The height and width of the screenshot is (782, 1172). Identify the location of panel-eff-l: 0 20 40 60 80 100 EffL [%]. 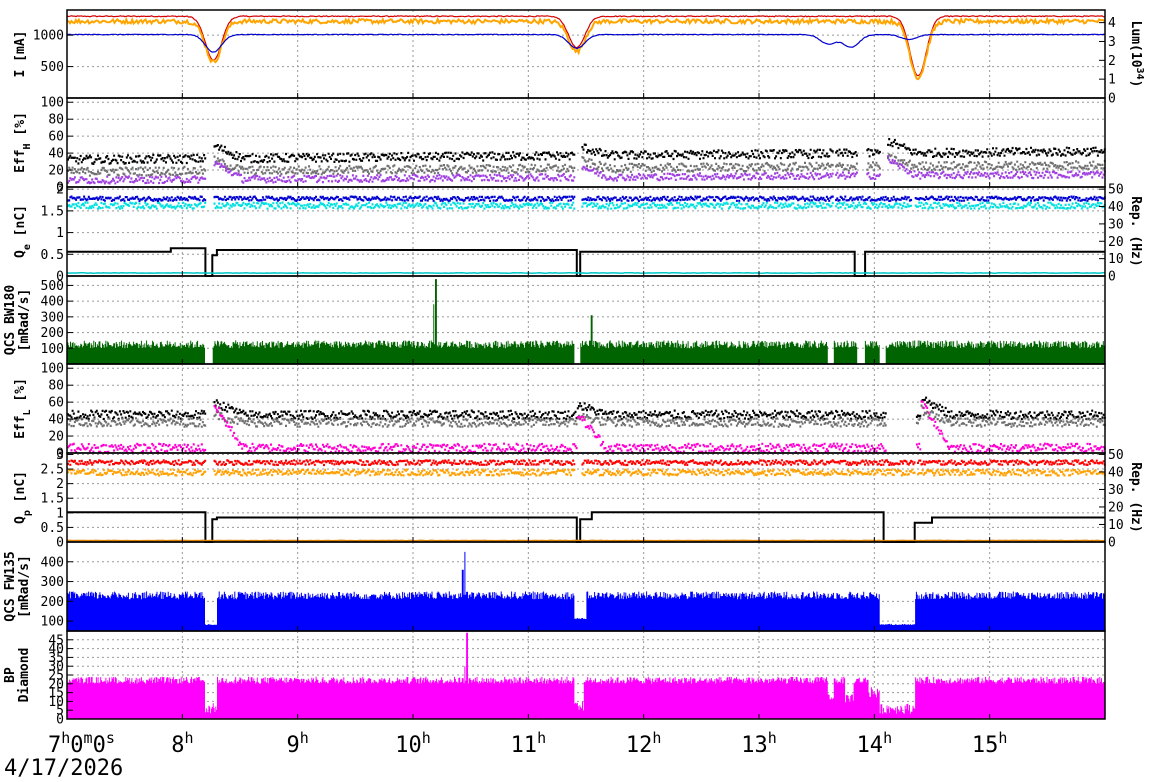
(559, 412).